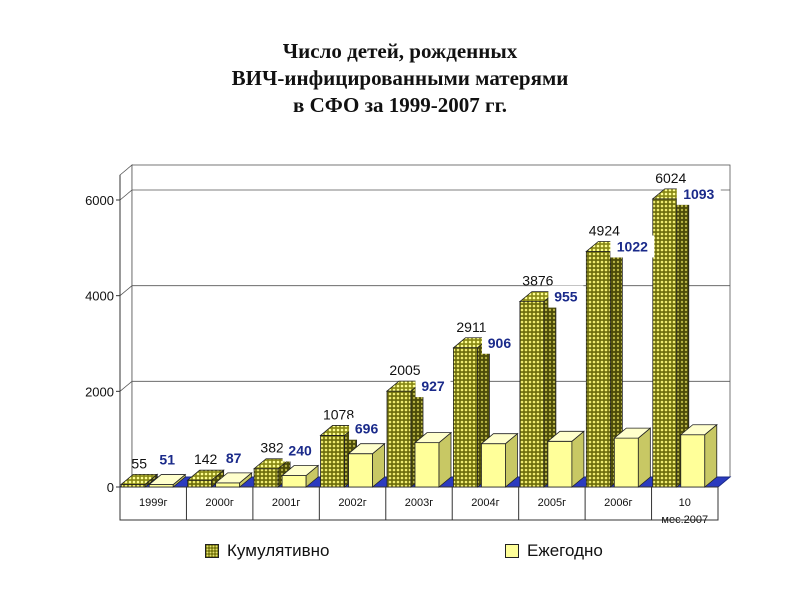 This screenshot has width=800, height=600. Describe the element at coordinates (99, 391) in the screenshot. I see `y-tick-label-2000: 2000` at that location.